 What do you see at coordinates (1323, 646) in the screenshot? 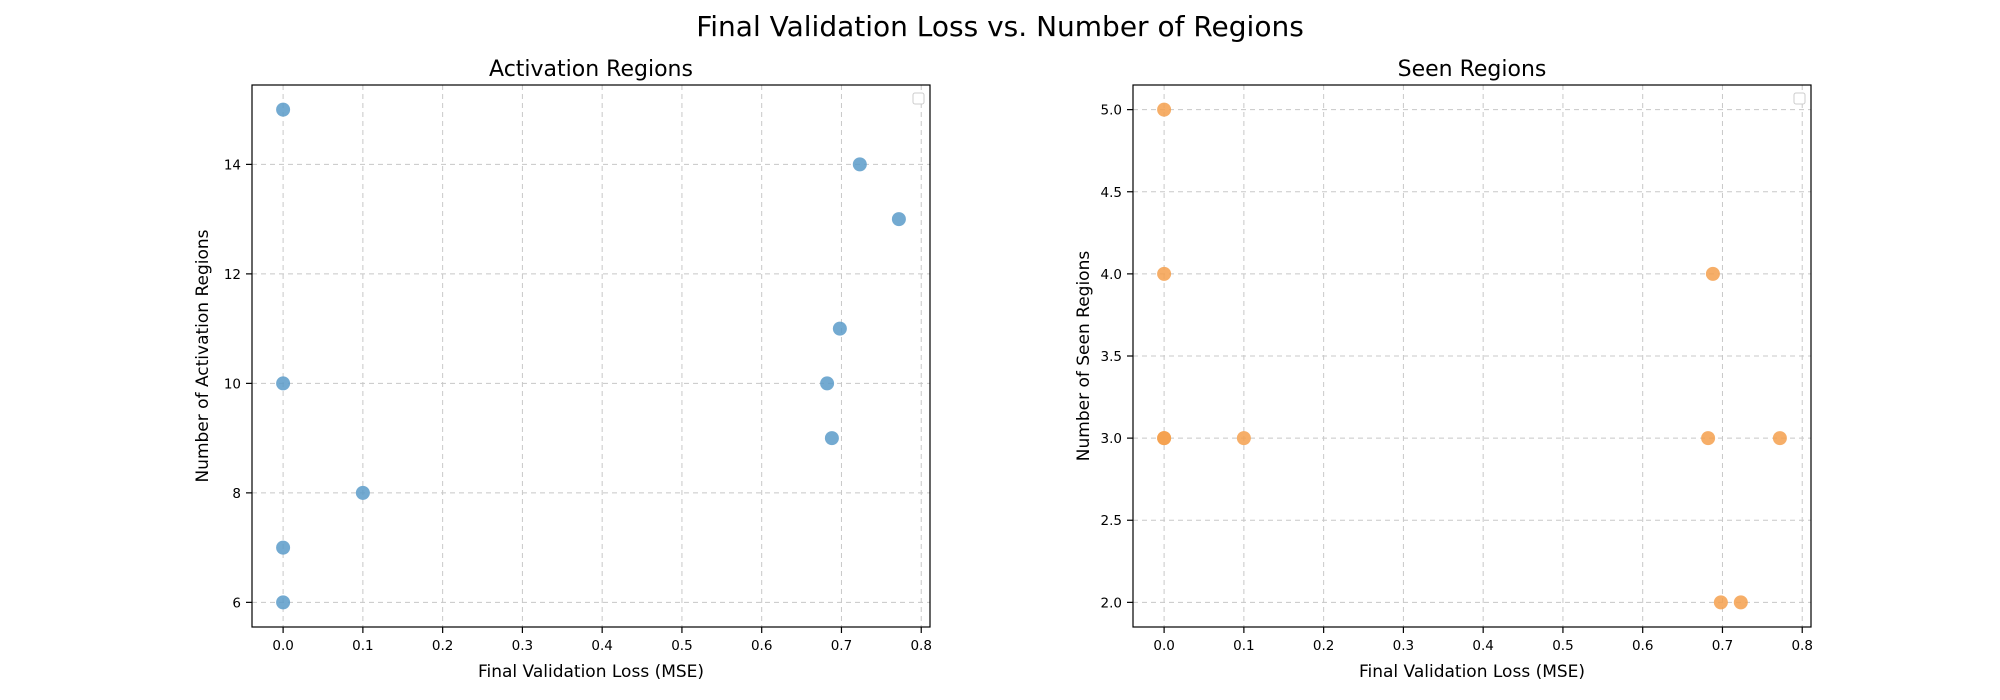
I see `seen-xtick-label: 0.2` at bounding box center [1323, 646].